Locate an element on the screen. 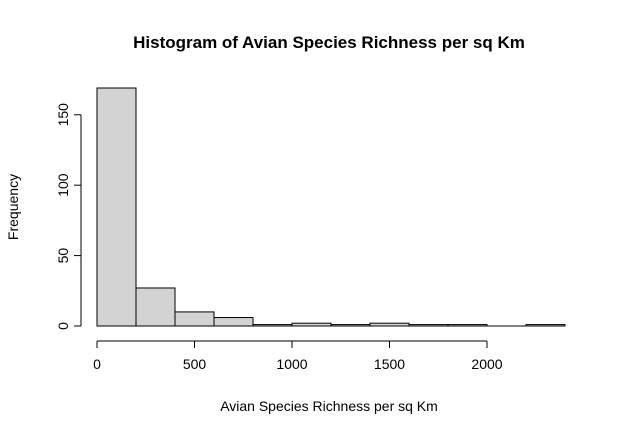 This screenshot has width=623, height=434. x-tick-label-1: 500 is located at coordinates (195, 364).